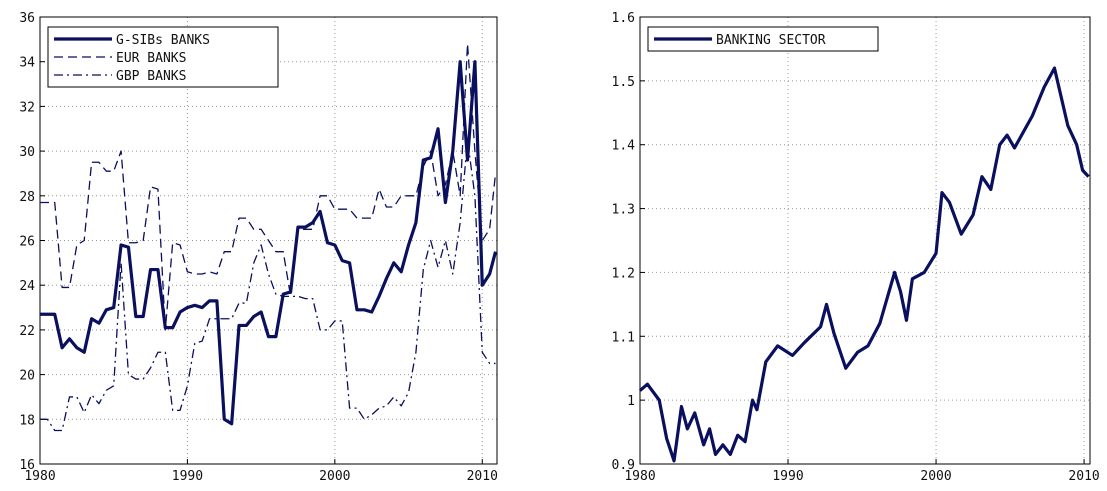 This screenshot has width=1107, height=491. What do you see at coordinates (623, 18) in the screenshot?
I see `y-tick-label: 1.6` at bounding box center [623, 18].